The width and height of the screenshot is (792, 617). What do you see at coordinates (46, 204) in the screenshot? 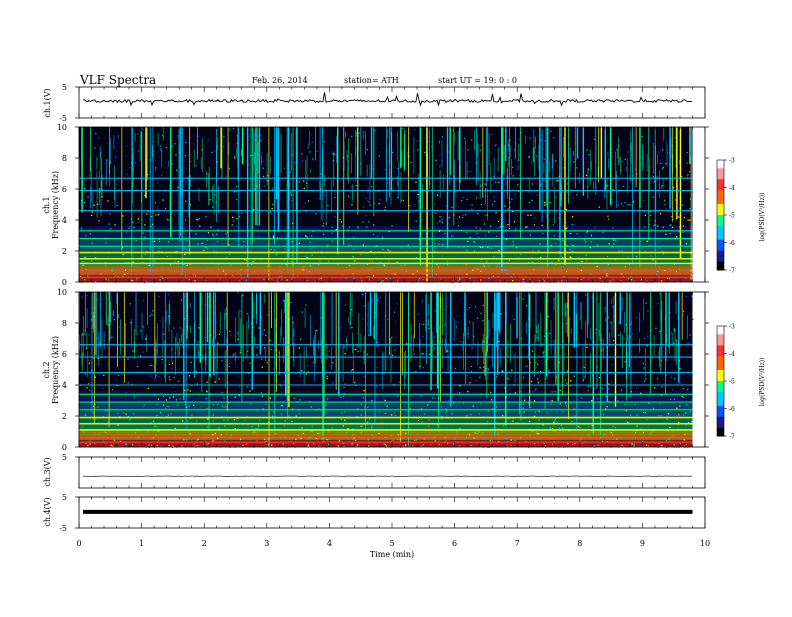
I see `ch1-panel-label: ch.1` at bounding box center [46, 204].